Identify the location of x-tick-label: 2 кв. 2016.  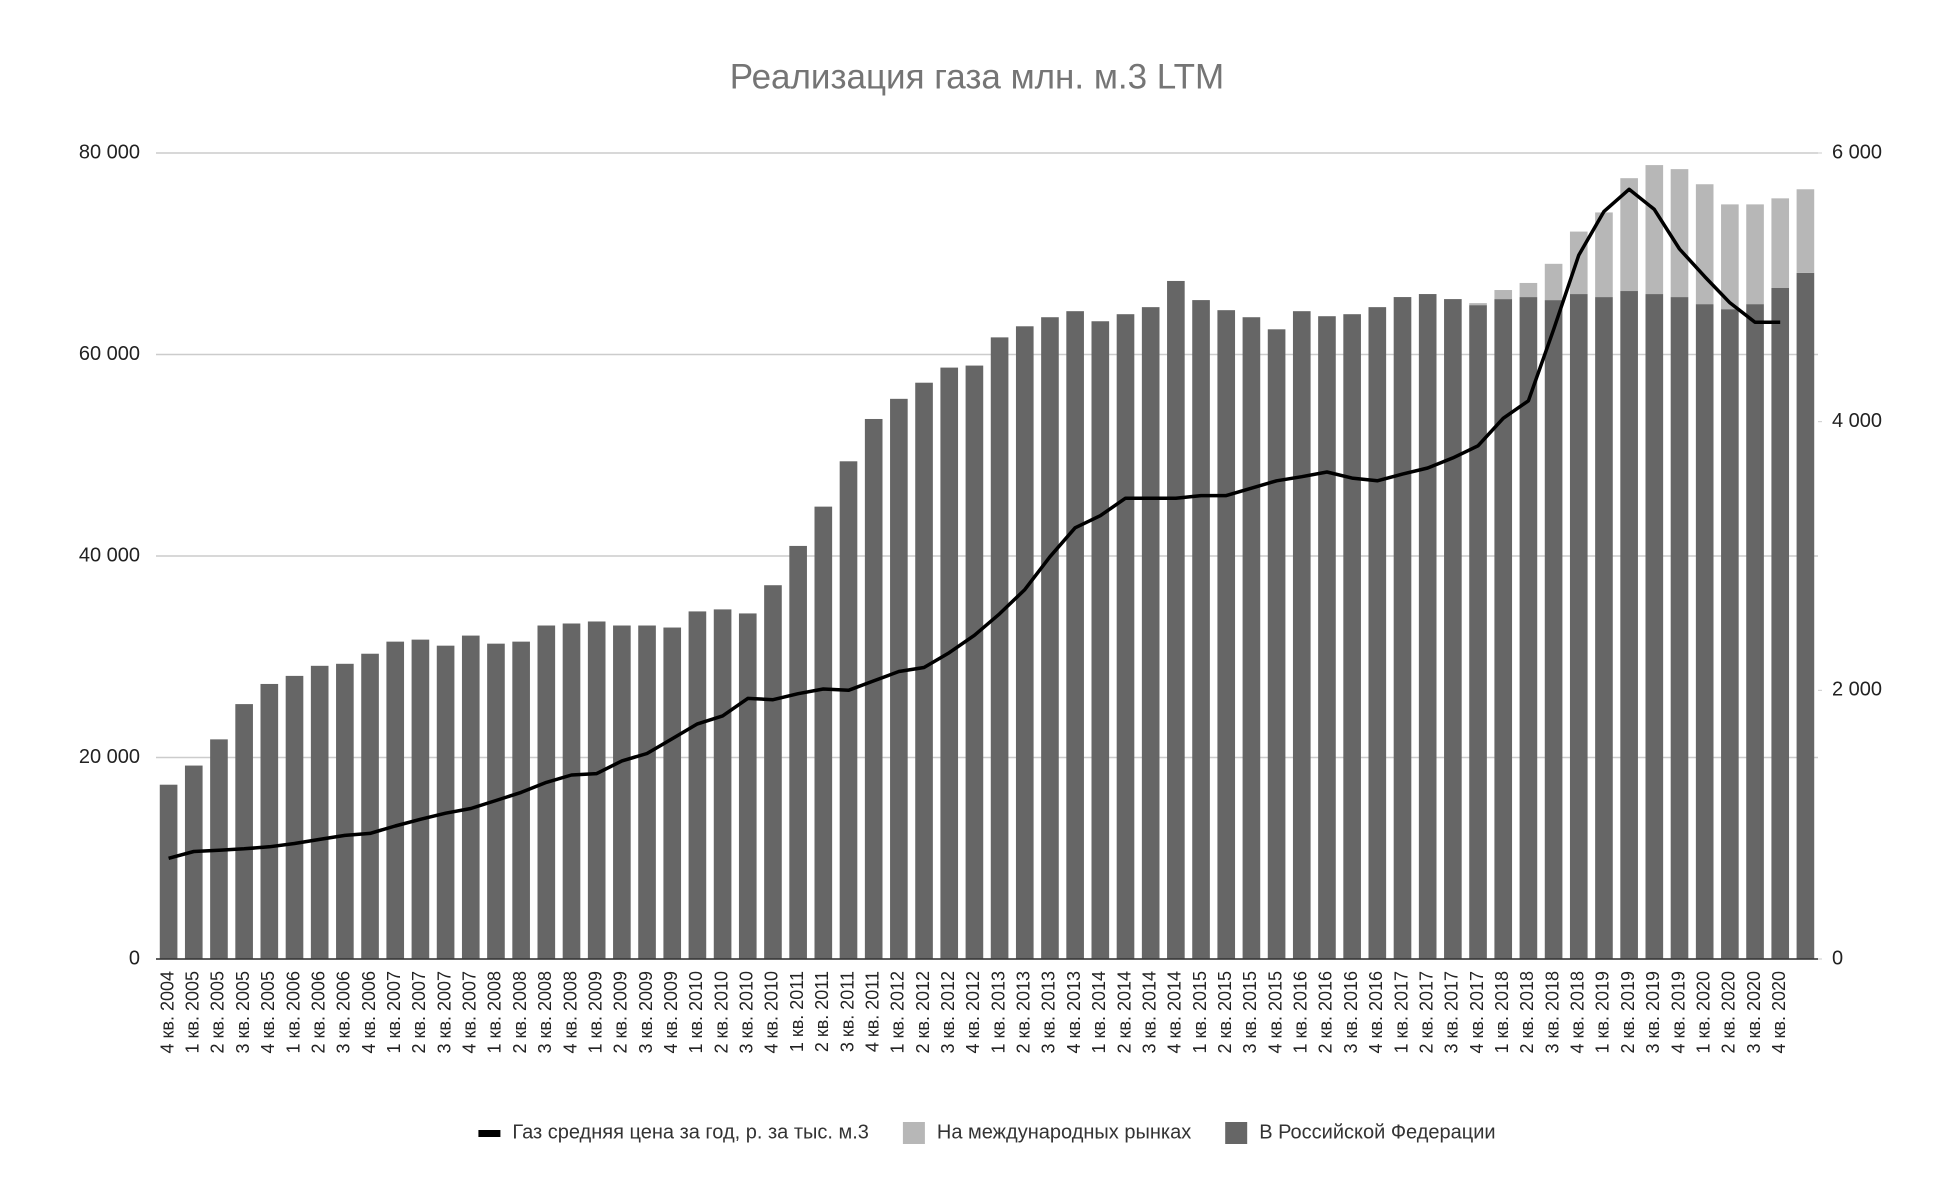
(1326, 1012).